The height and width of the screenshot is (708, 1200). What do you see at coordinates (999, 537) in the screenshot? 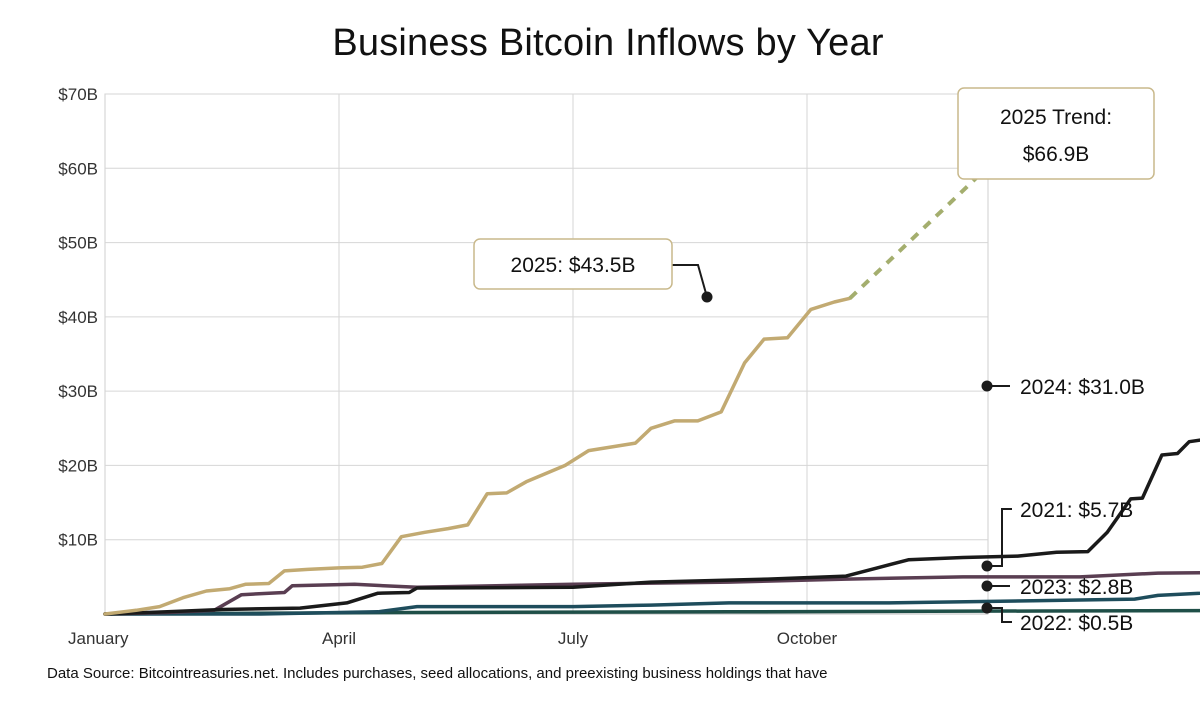
I see `leader-2021` at bounding box center [999, 537].